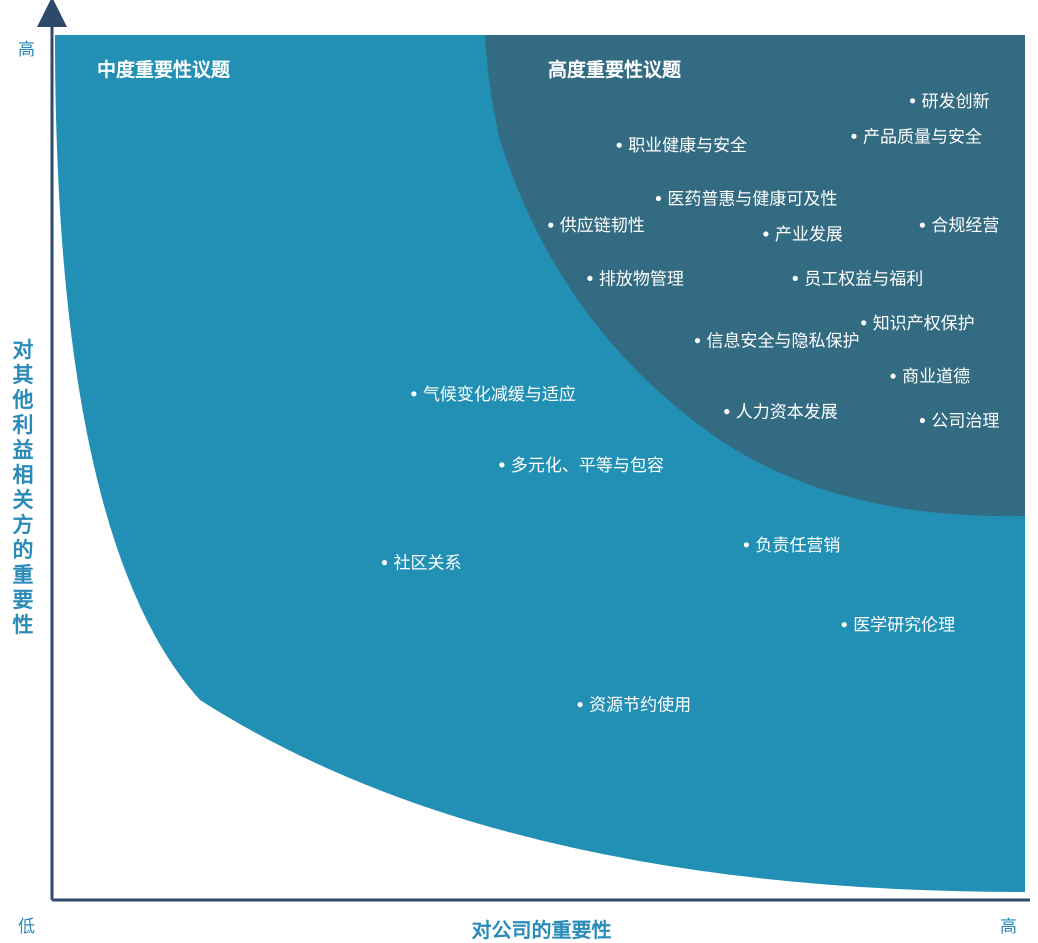  I want to click on data-point-label: 社区关系, so click(428, 564).